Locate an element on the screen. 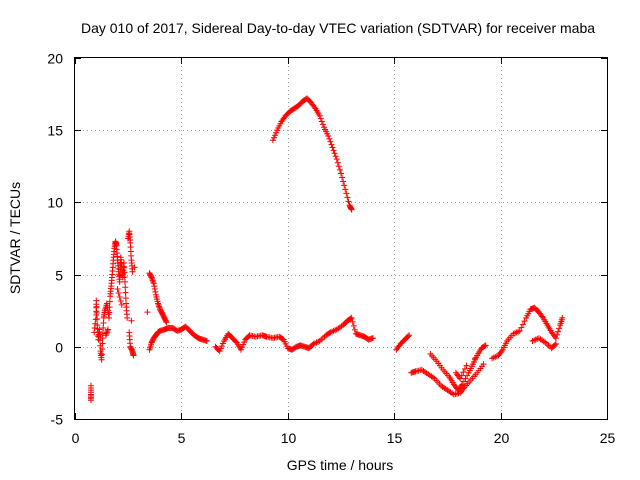  series-early-outliers is located at coordinates (90, 393).